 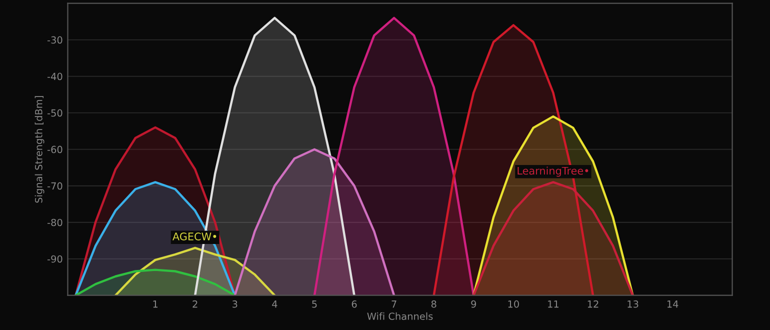 What do you see at coordinates (54, 186) in the screenshot?
I see `y-tick-label: -70` at bounding box center [54, 186].